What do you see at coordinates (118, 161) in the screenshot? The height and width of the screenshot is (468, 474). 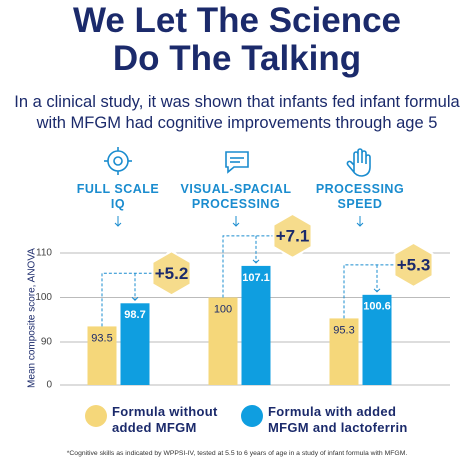 I see `brain-icon` at bounding box center [118, 161].